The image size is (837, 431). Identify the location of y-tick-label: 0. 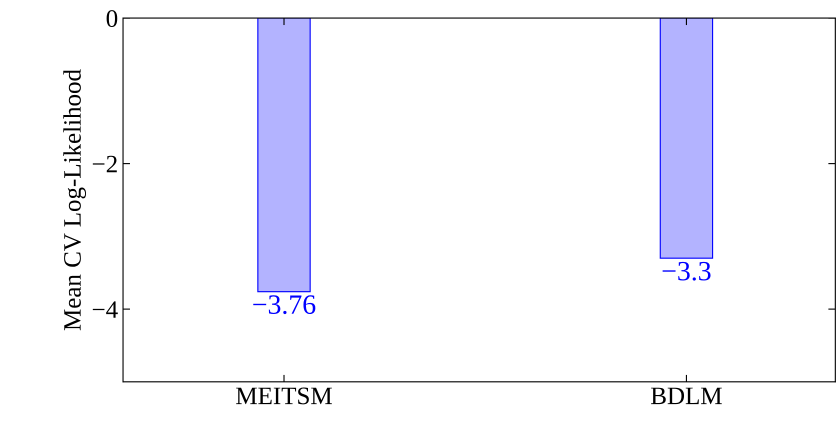
(112, 19).